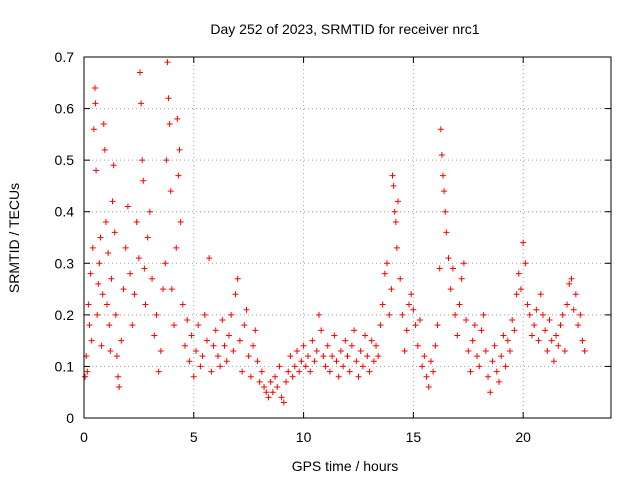  I want to click on x-tick-label: 10, so click(304, 437).